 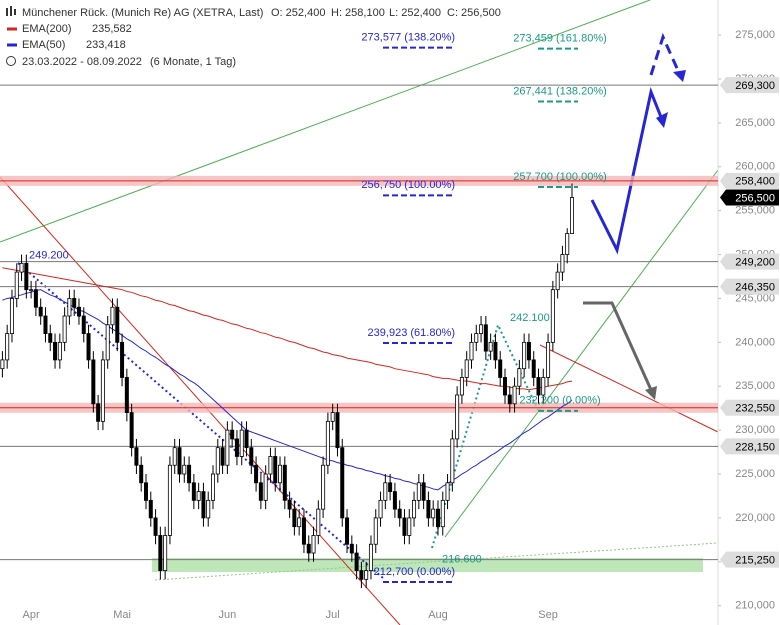 What do you see at coordinates (193, 62) in the screenshot?
I see `period-note: (6 Monate, 1 Tag)` at bounding box center [193, 62].